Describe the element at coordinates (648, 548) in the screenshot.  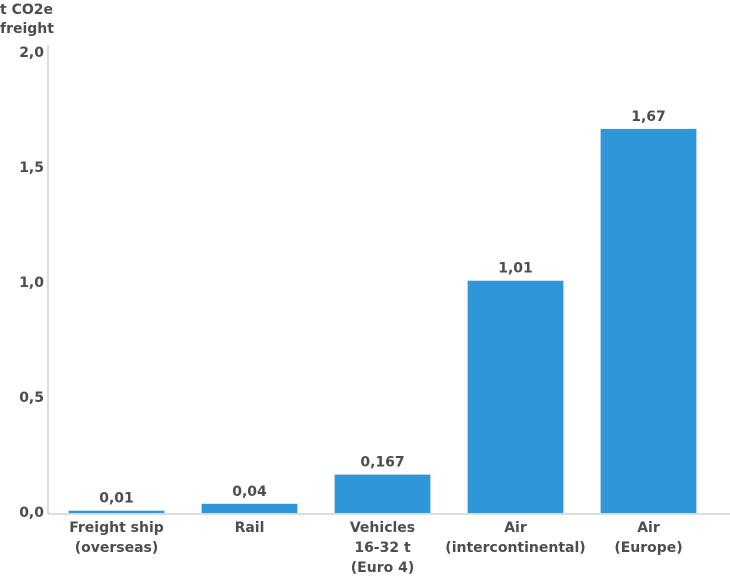
I see `x-tick-label: (Europe)` at that location.